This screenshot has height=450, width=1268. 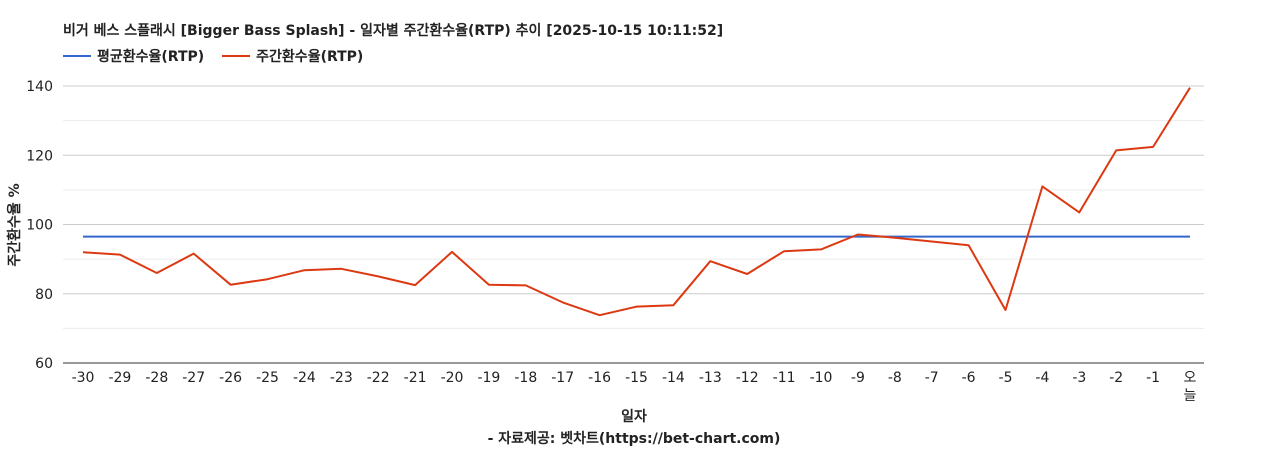 I want to click on x-tick-label: -22, so click(x=378, y=378).